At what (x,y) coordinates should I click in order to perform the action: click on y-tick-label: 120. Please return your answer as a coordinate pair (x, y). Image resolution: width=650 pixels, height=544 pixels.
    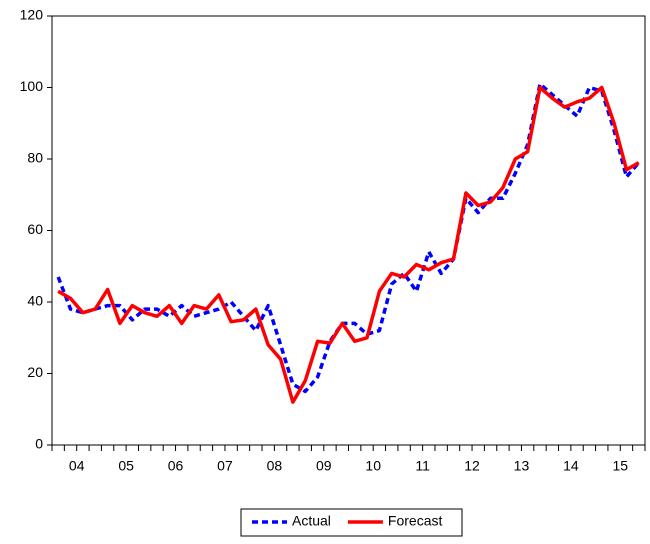
    Looking at the image, I should click on (32, 15).